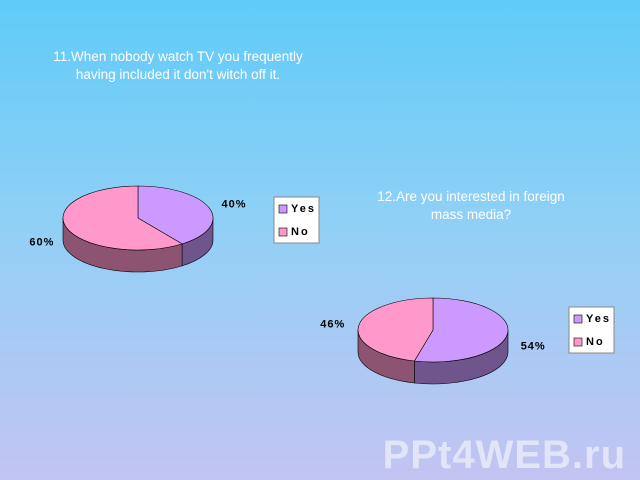 The width and height of the screenshot is (640, 480). Describe the element at coordinates (533, 346) in the screenshot. I see `data-label: 54%` at that location.